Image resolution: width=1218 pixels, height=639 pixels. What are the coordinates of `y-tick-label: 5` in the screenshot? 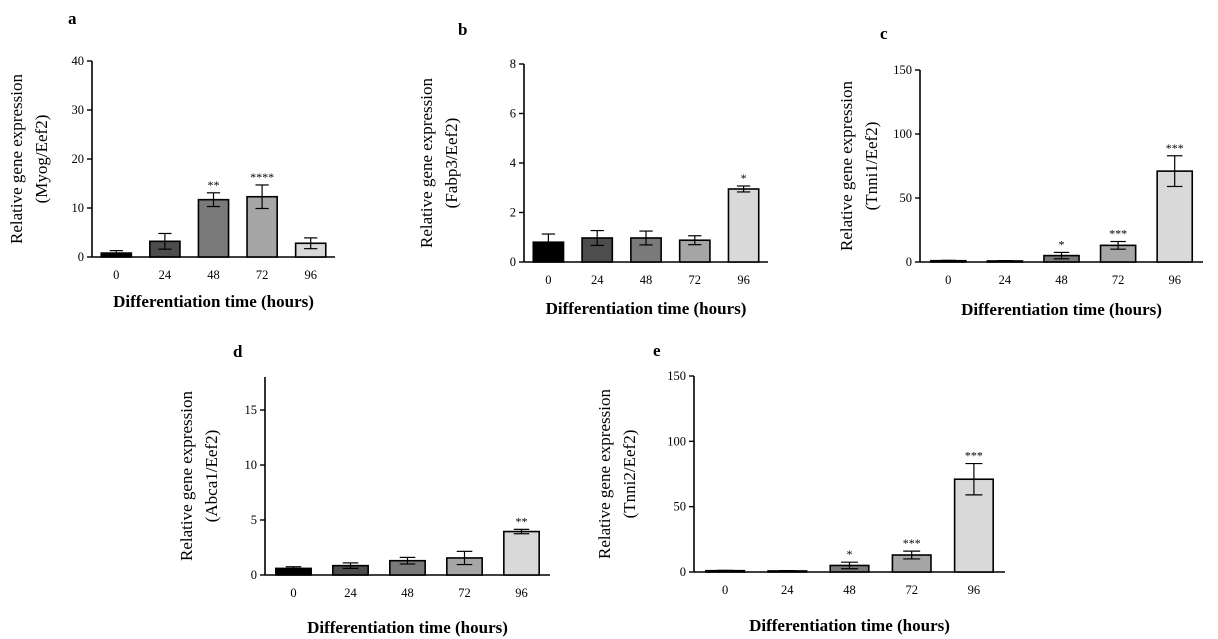 It's located at (254, 520).